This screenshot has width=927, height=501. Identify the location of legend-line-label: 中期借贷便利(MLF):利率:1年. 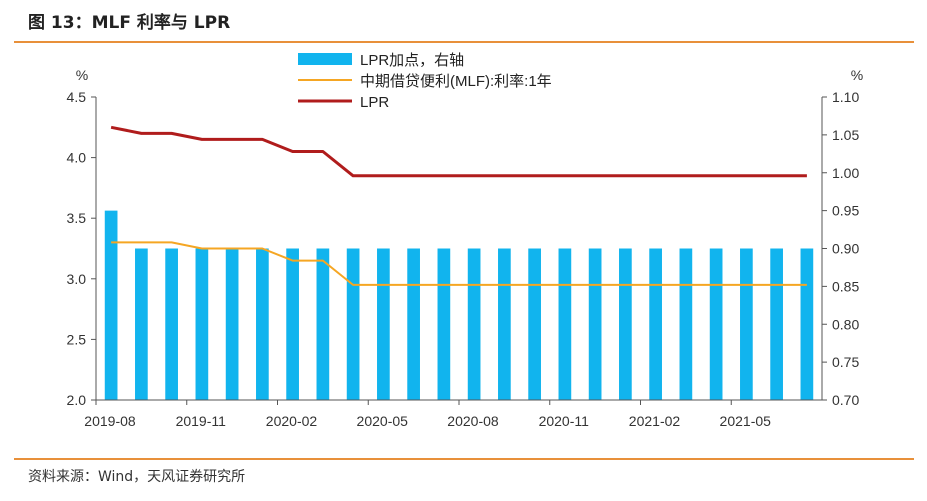
(456, 81).